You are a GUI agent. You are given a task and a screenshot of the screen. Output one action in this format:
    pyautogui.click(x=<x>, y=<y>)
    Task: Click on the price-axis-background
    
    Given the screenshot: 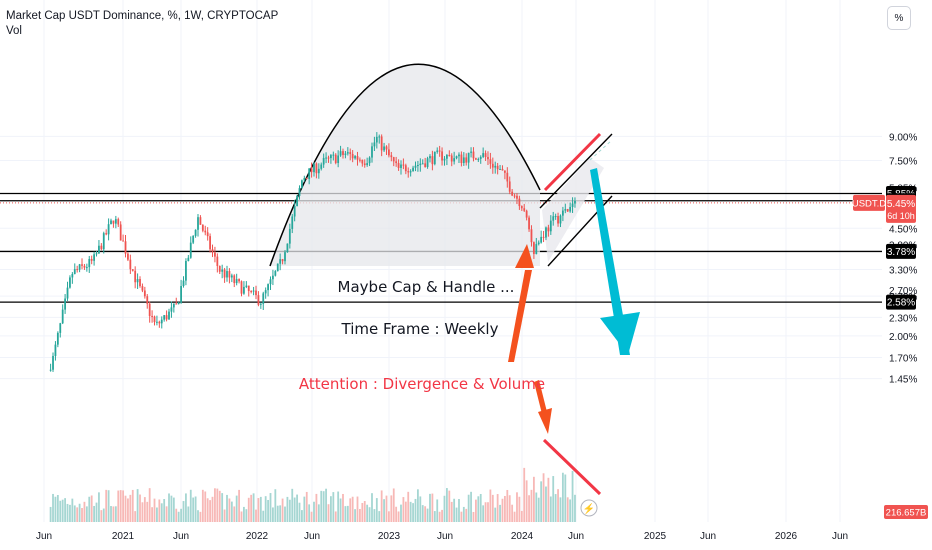 What is the action you would take?
    pyautogui.click(x=907, y=275)
    